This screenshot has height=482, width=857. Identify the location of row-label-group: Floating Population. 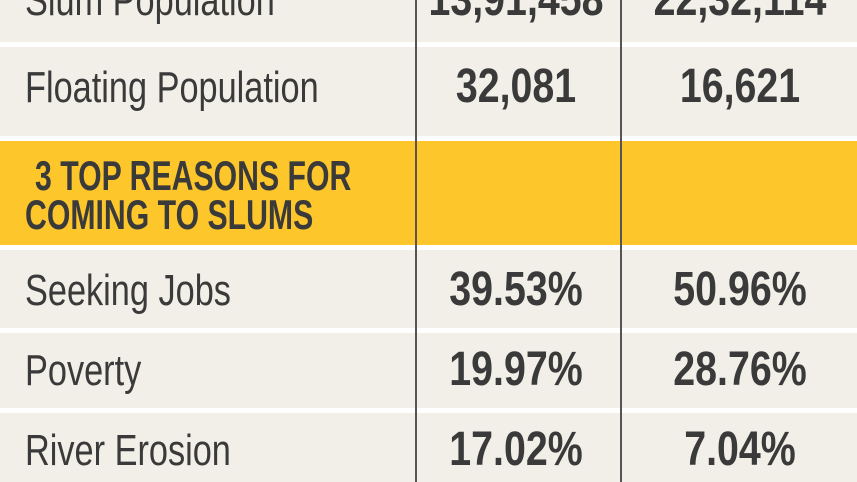
(172, 87).